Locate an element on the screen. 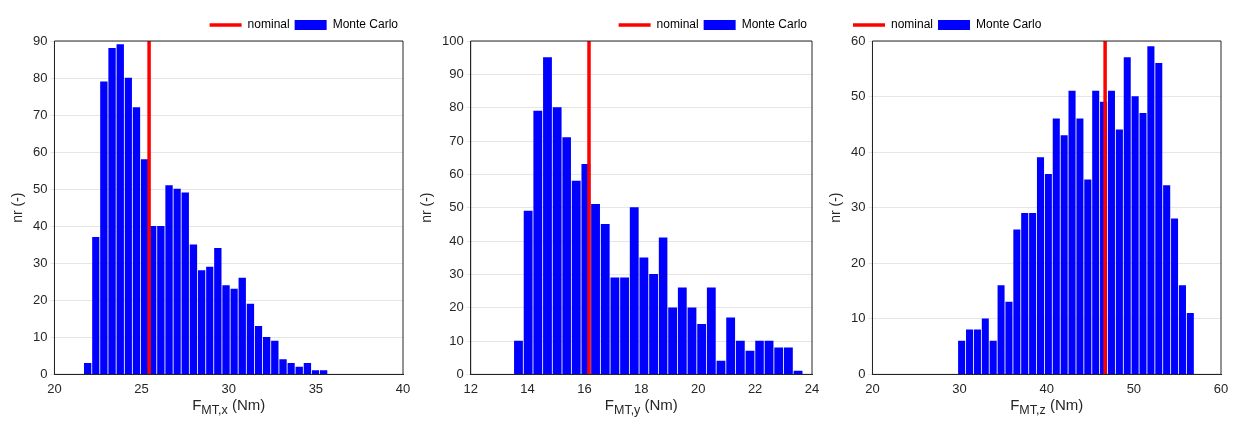  x-axis-title: F$_{M}$$_{T,z}$ (Nm) is located at coordinates (1047, 407).